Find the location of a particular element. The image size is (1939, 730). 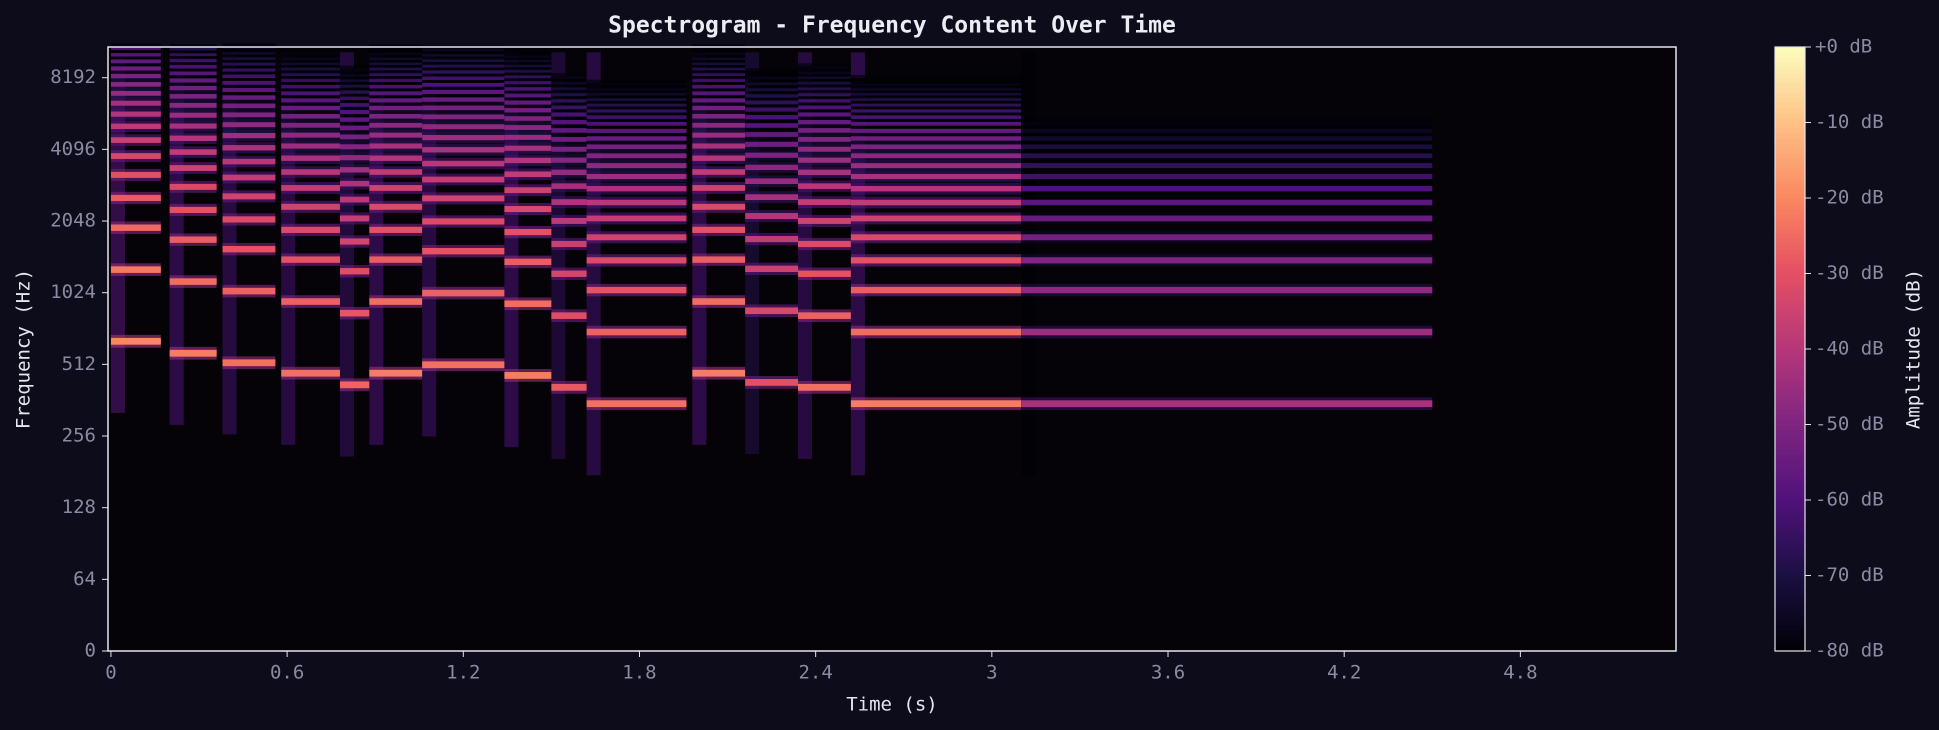

y-tick-label: 8192 is located at coordinates (73, 77).